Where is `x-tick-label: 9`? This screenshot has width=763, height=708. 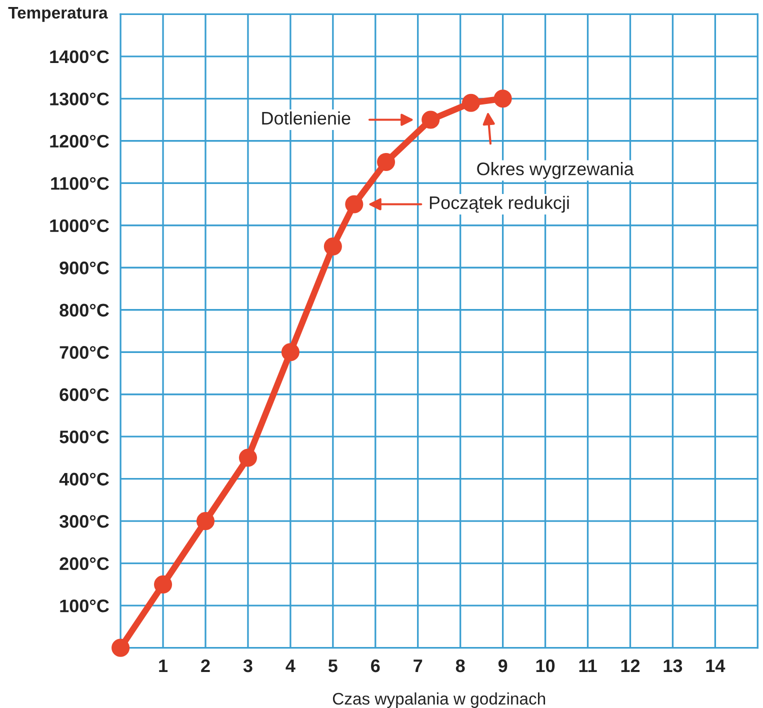 x-tick-label: 9 is located at coordinates (503, 665).